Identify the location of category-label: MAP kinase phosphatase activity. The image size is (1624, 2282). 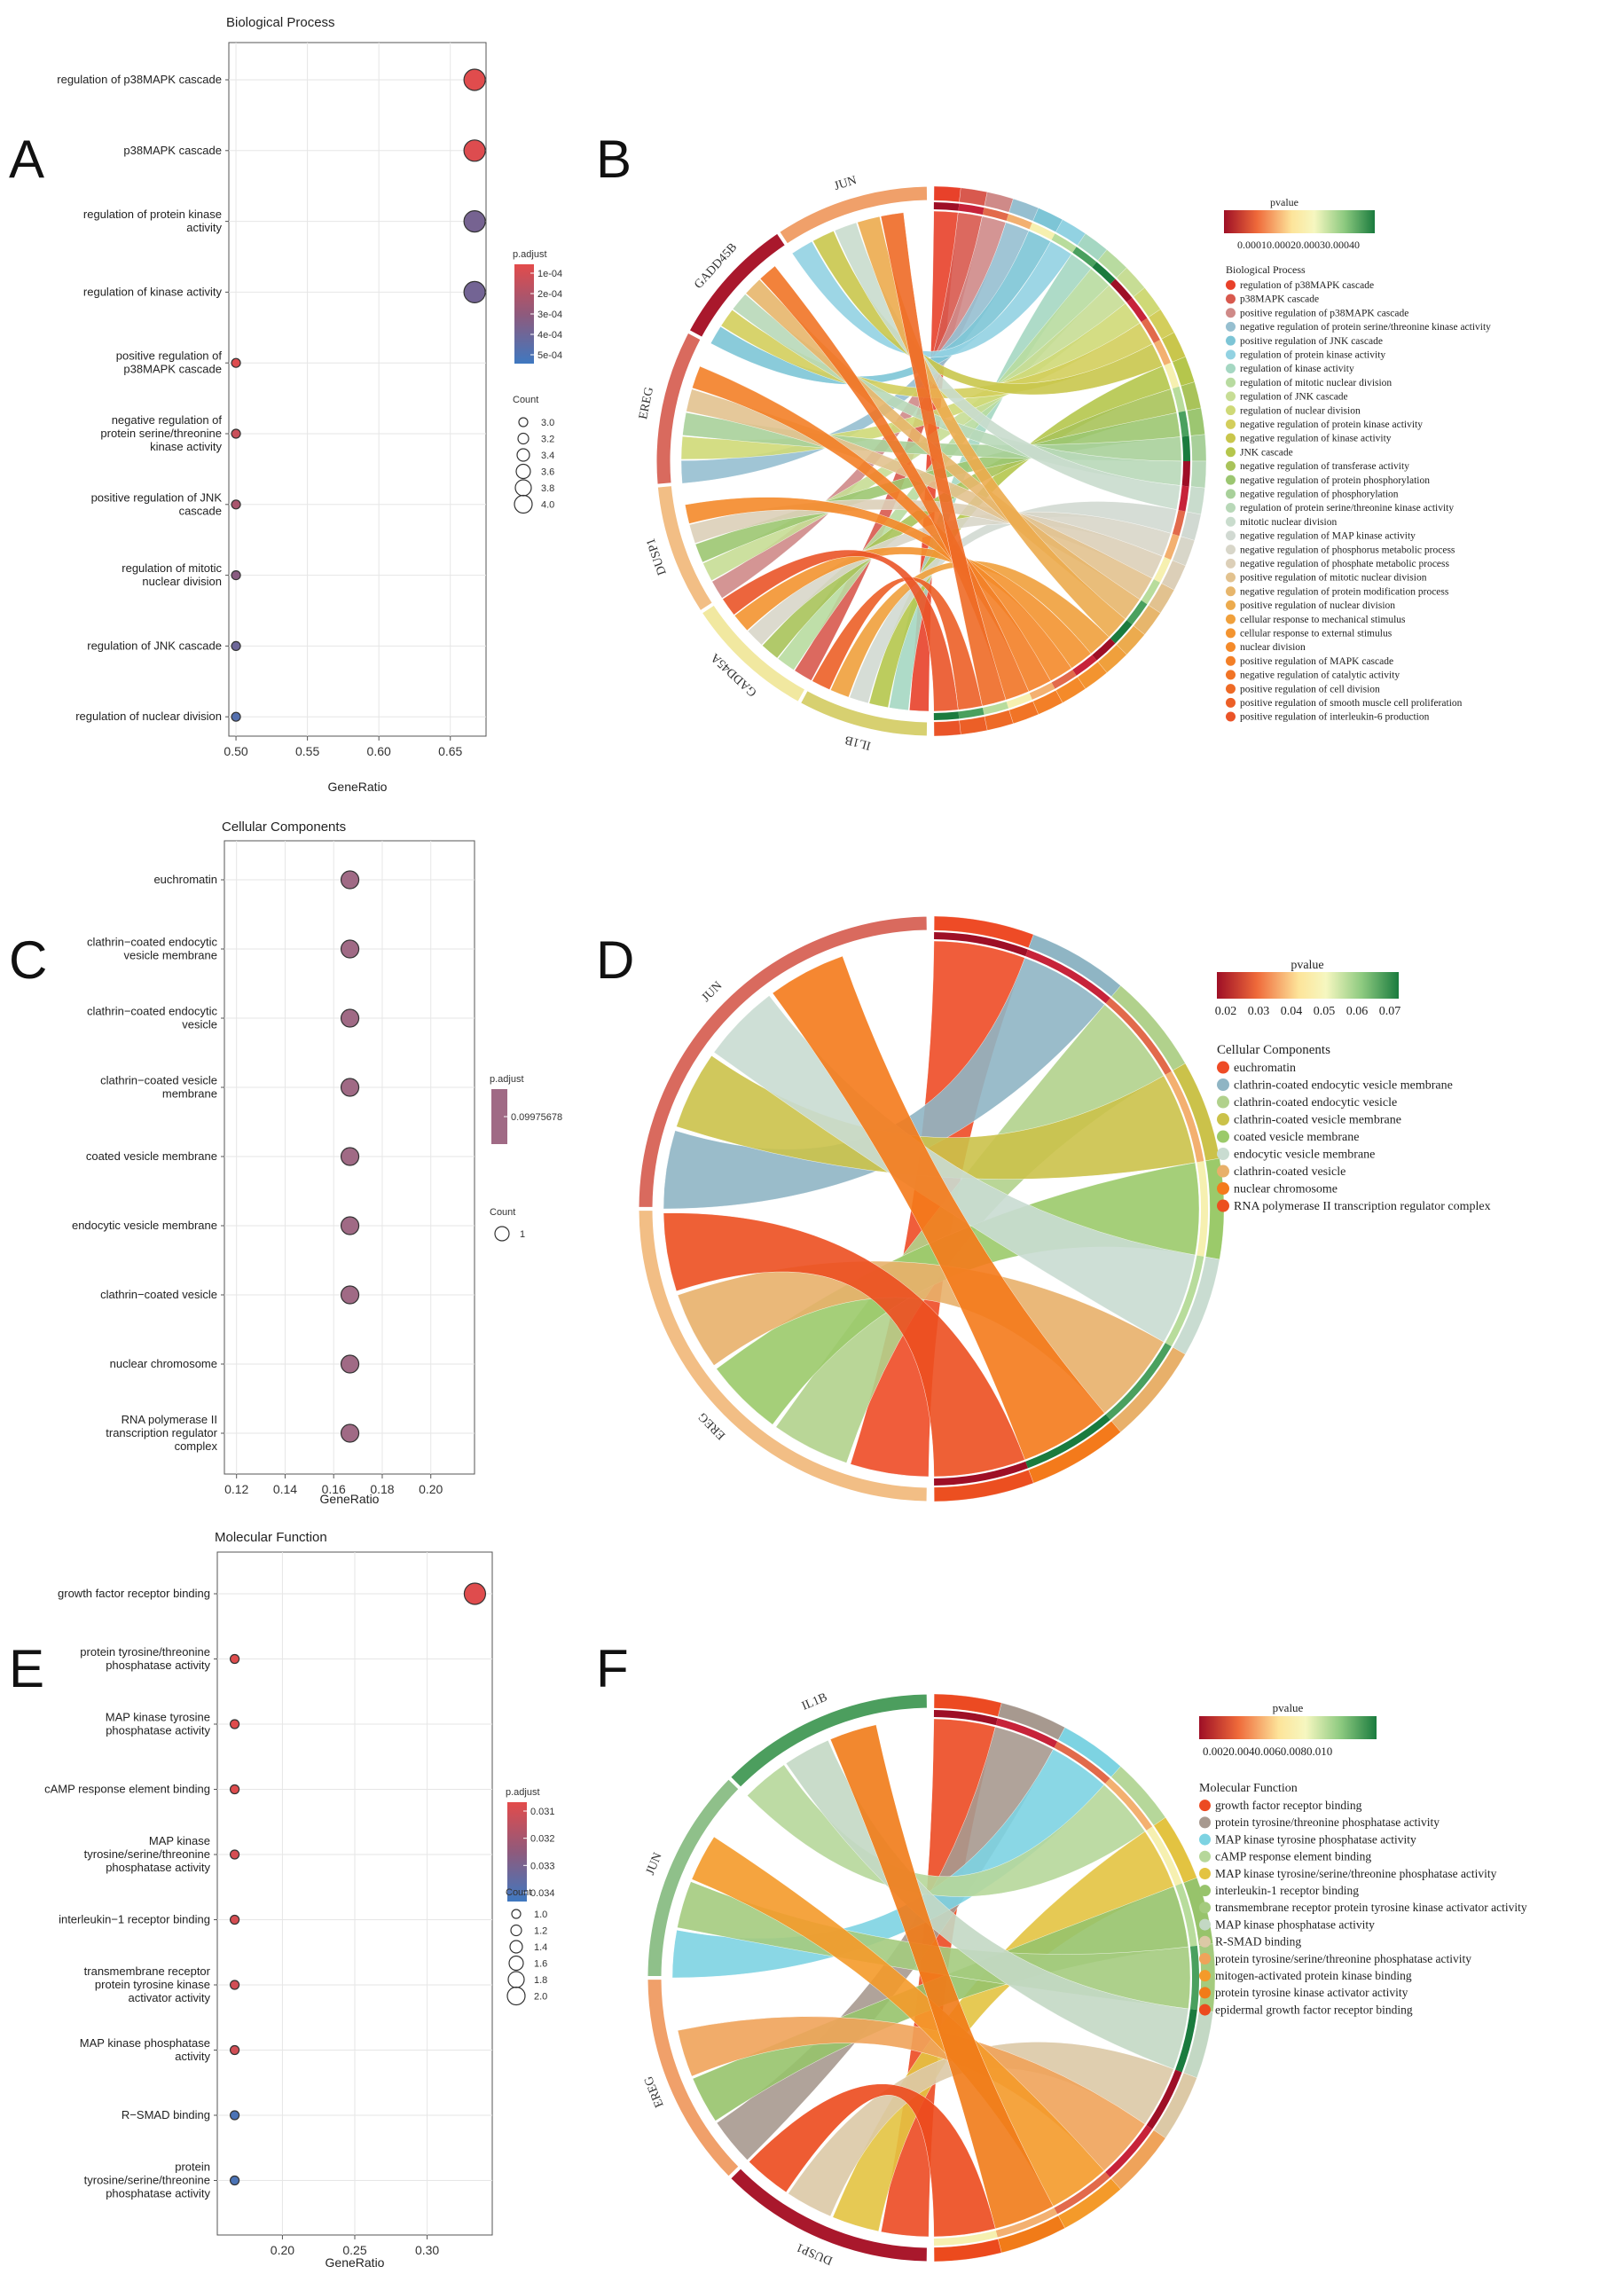
(146, 2049).